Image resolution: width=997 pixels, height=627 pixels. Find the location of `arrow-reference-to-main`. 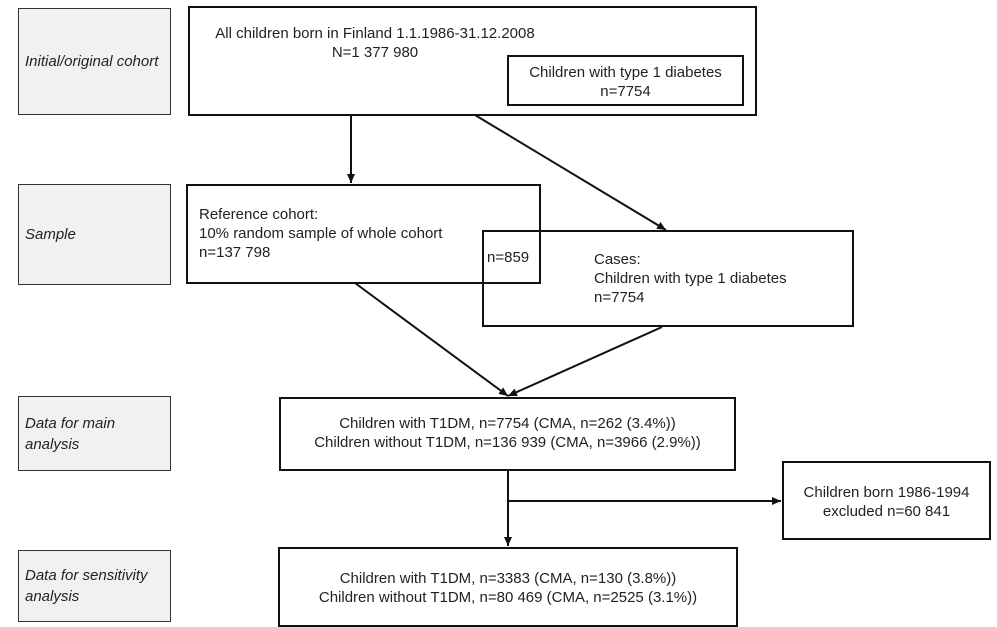

arrow-reference-to-main is located at coordinates (431, 339).